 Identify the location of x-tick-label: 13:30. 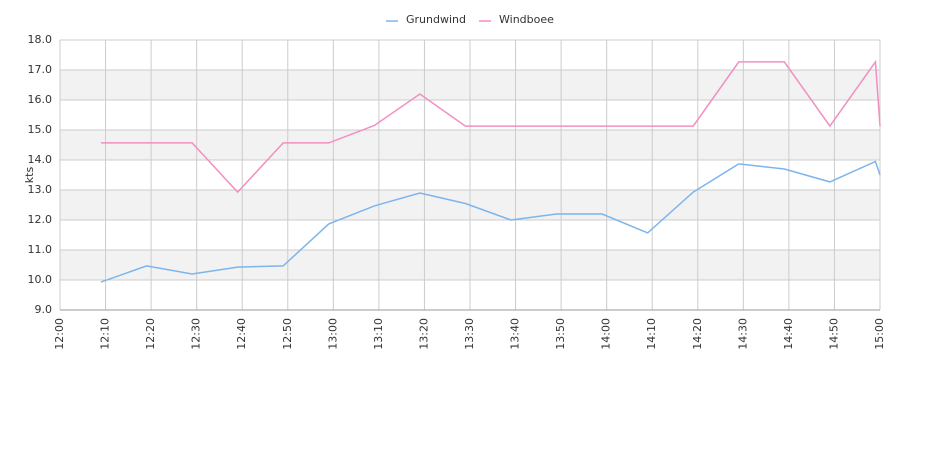
(469, 334).